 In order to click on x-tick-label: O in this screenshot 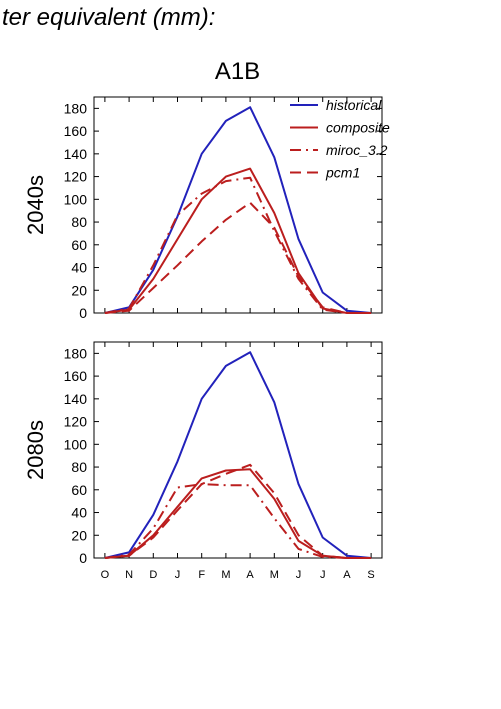, I will do `click(105, 575)`.